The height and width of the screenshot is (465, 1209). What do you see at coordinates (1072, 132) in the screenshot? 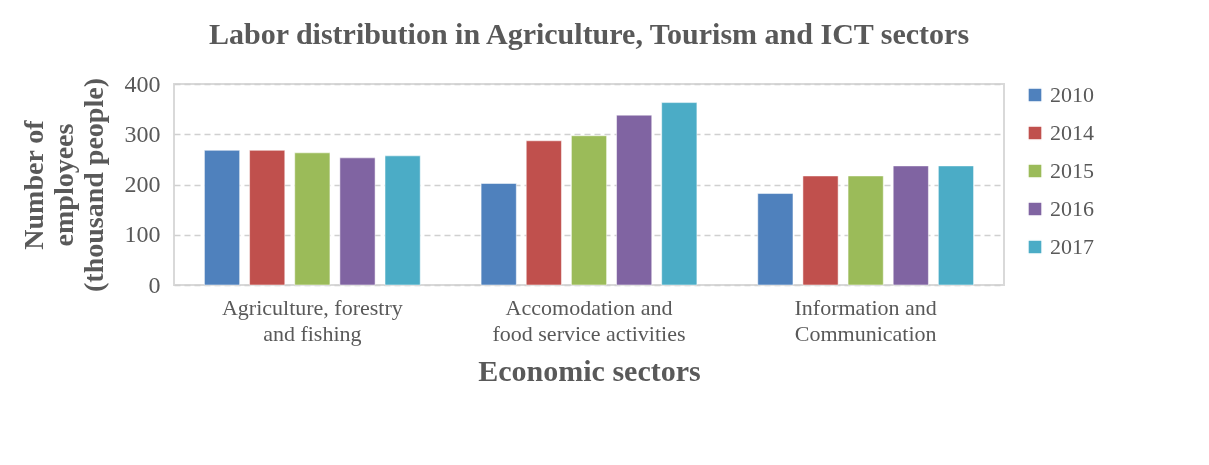
I see `legend-label: 2014` at bounding box center [1072, 132].